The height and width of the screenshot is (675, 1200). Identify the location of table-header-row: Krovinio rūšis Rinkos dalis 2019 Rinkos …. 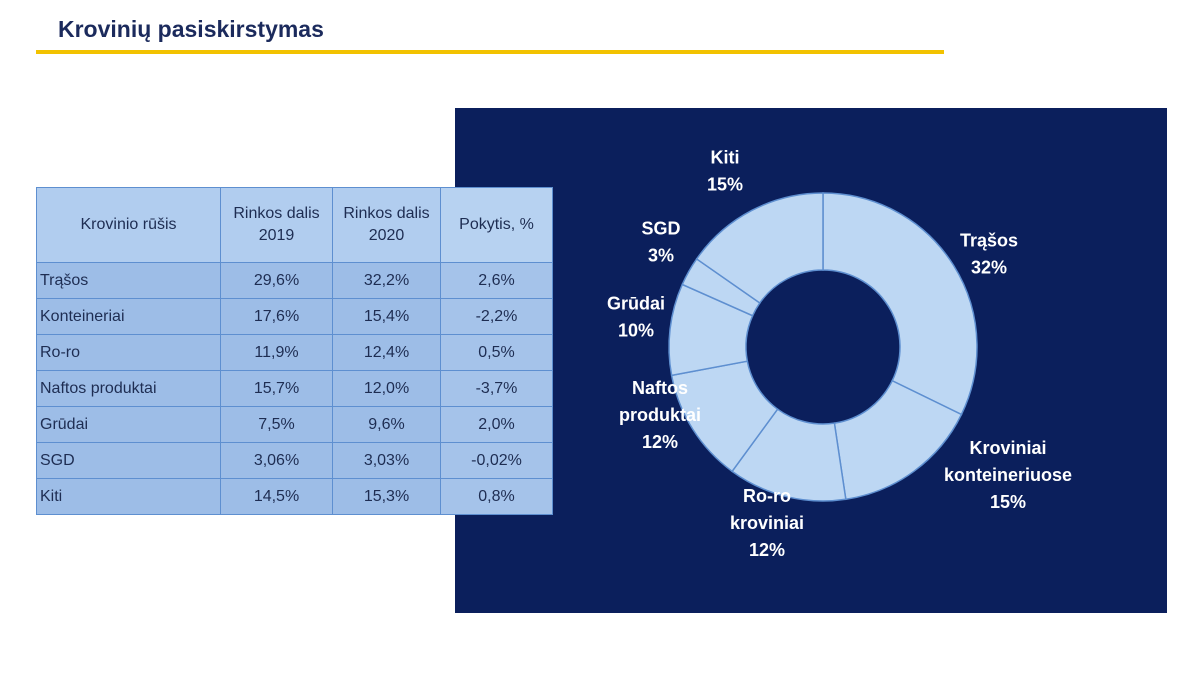
(294, 225).